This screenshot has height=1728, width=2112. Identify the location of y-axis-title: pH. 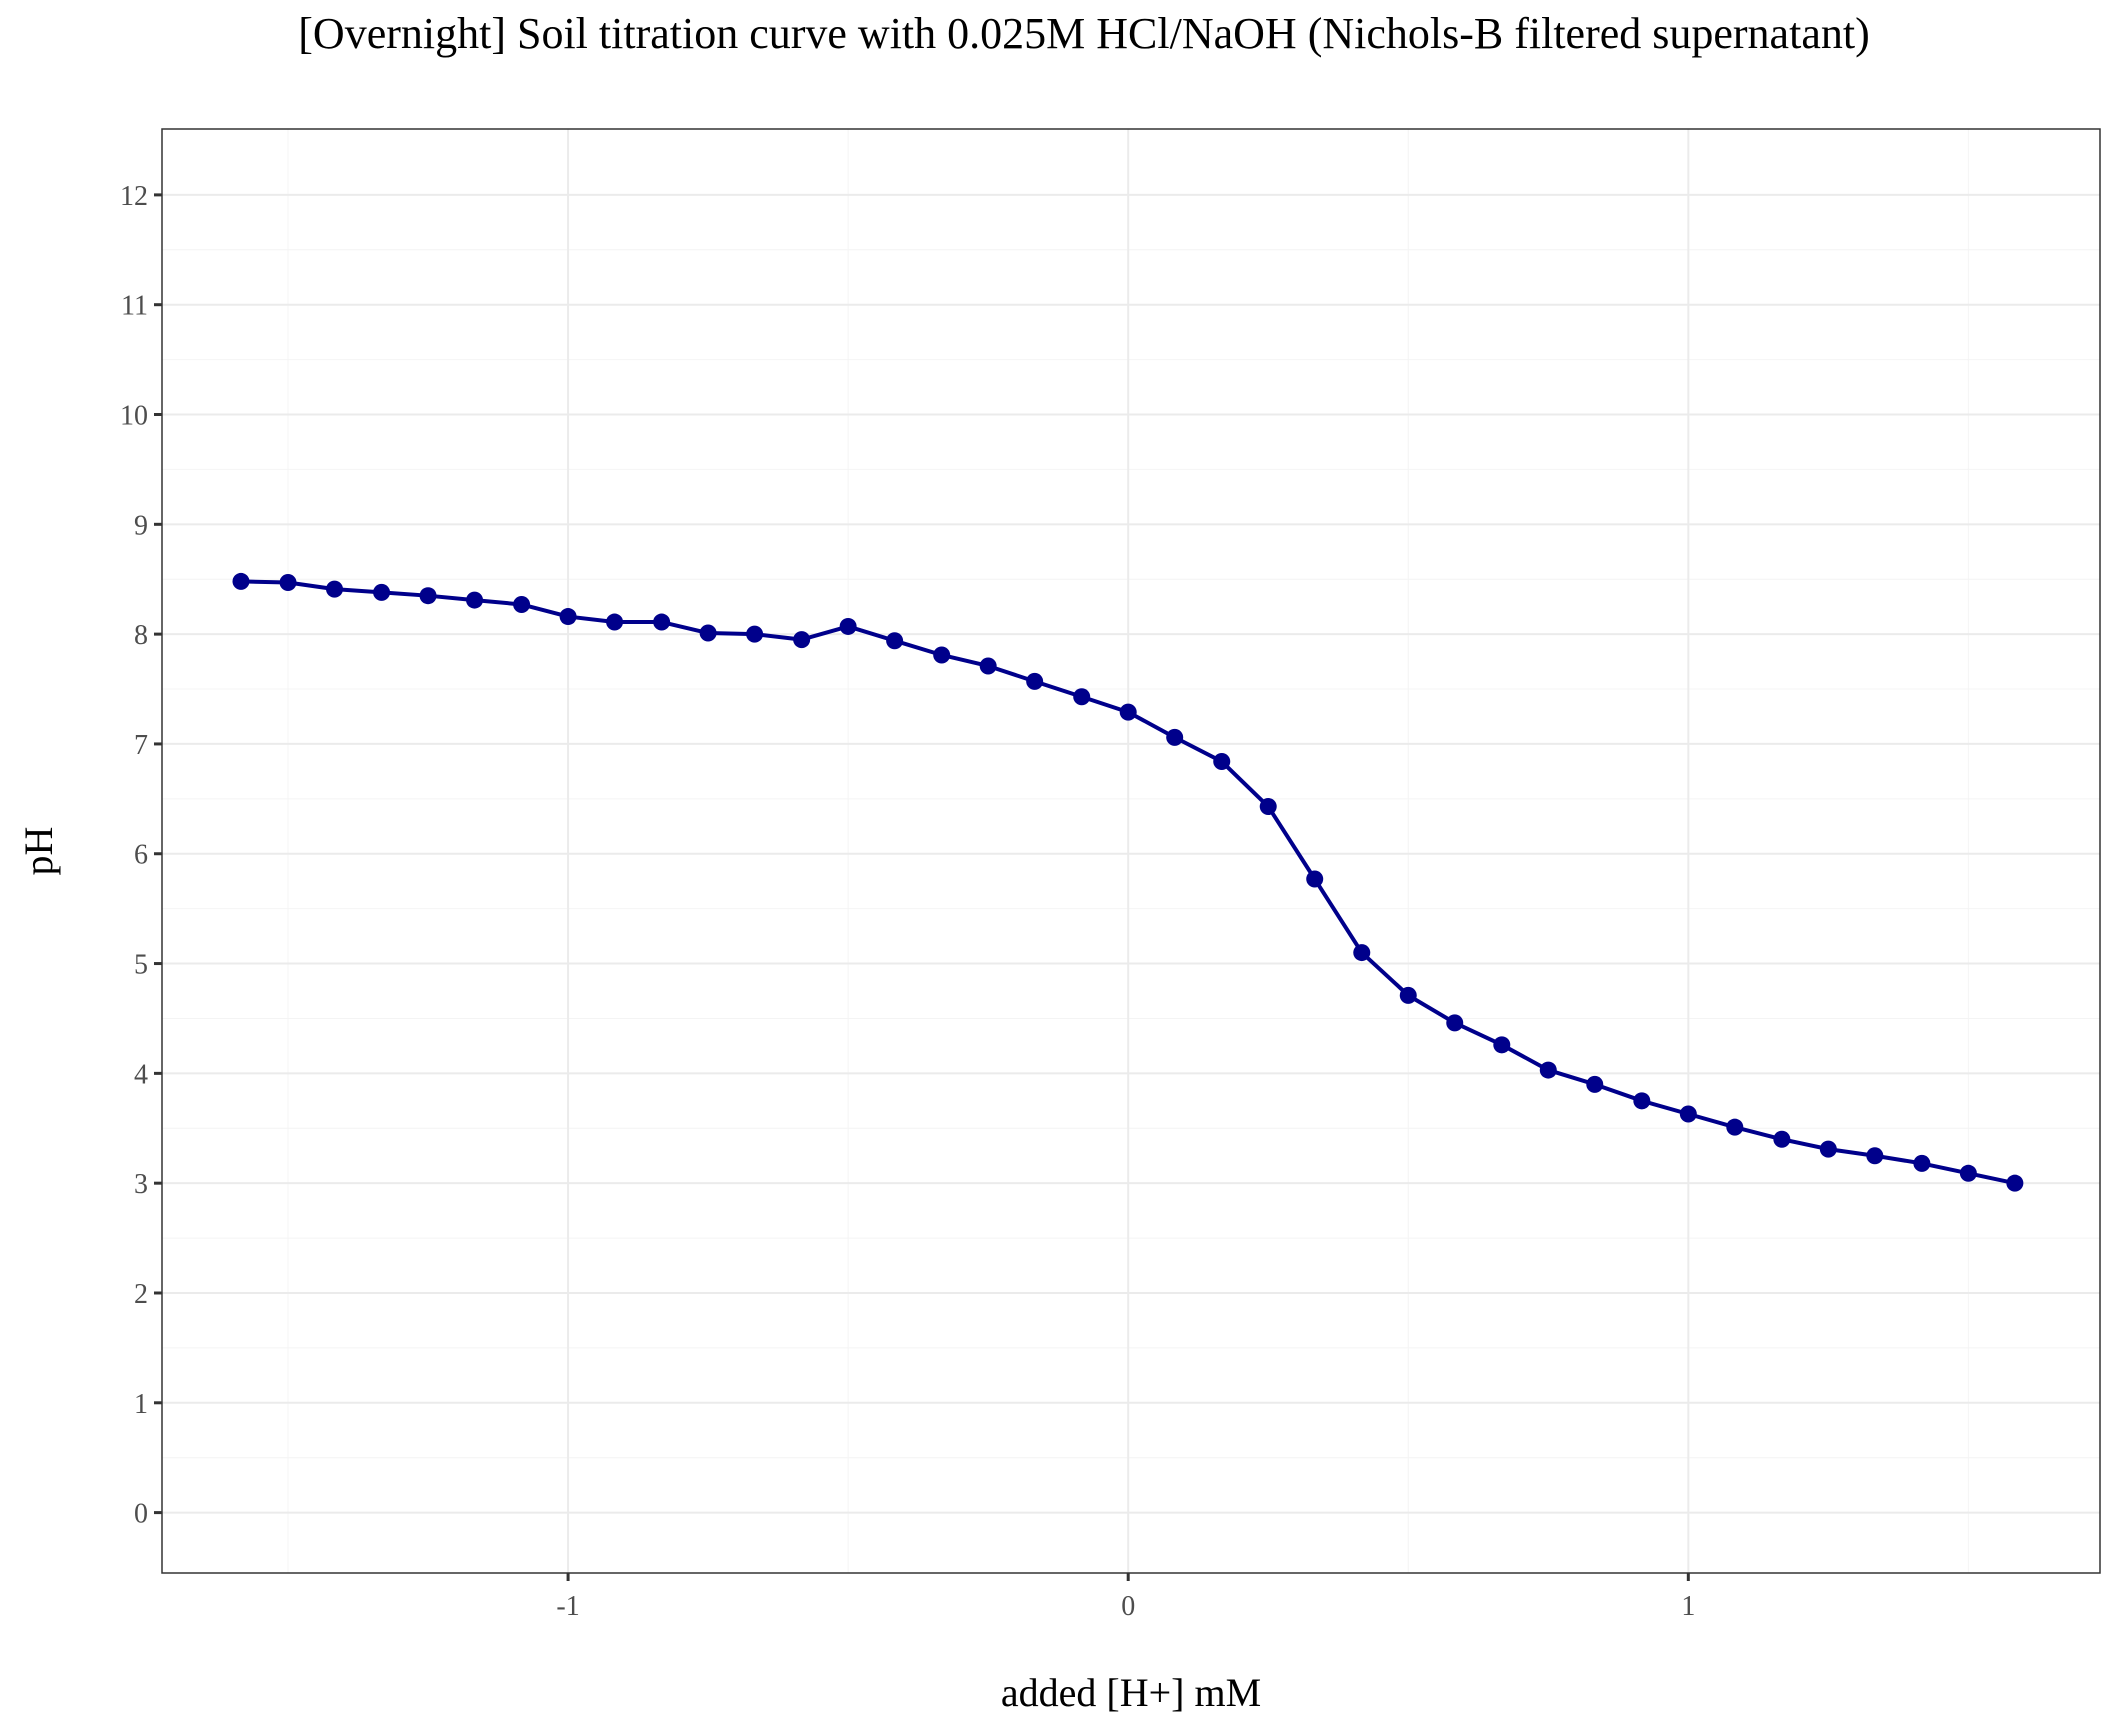
(38, 851).